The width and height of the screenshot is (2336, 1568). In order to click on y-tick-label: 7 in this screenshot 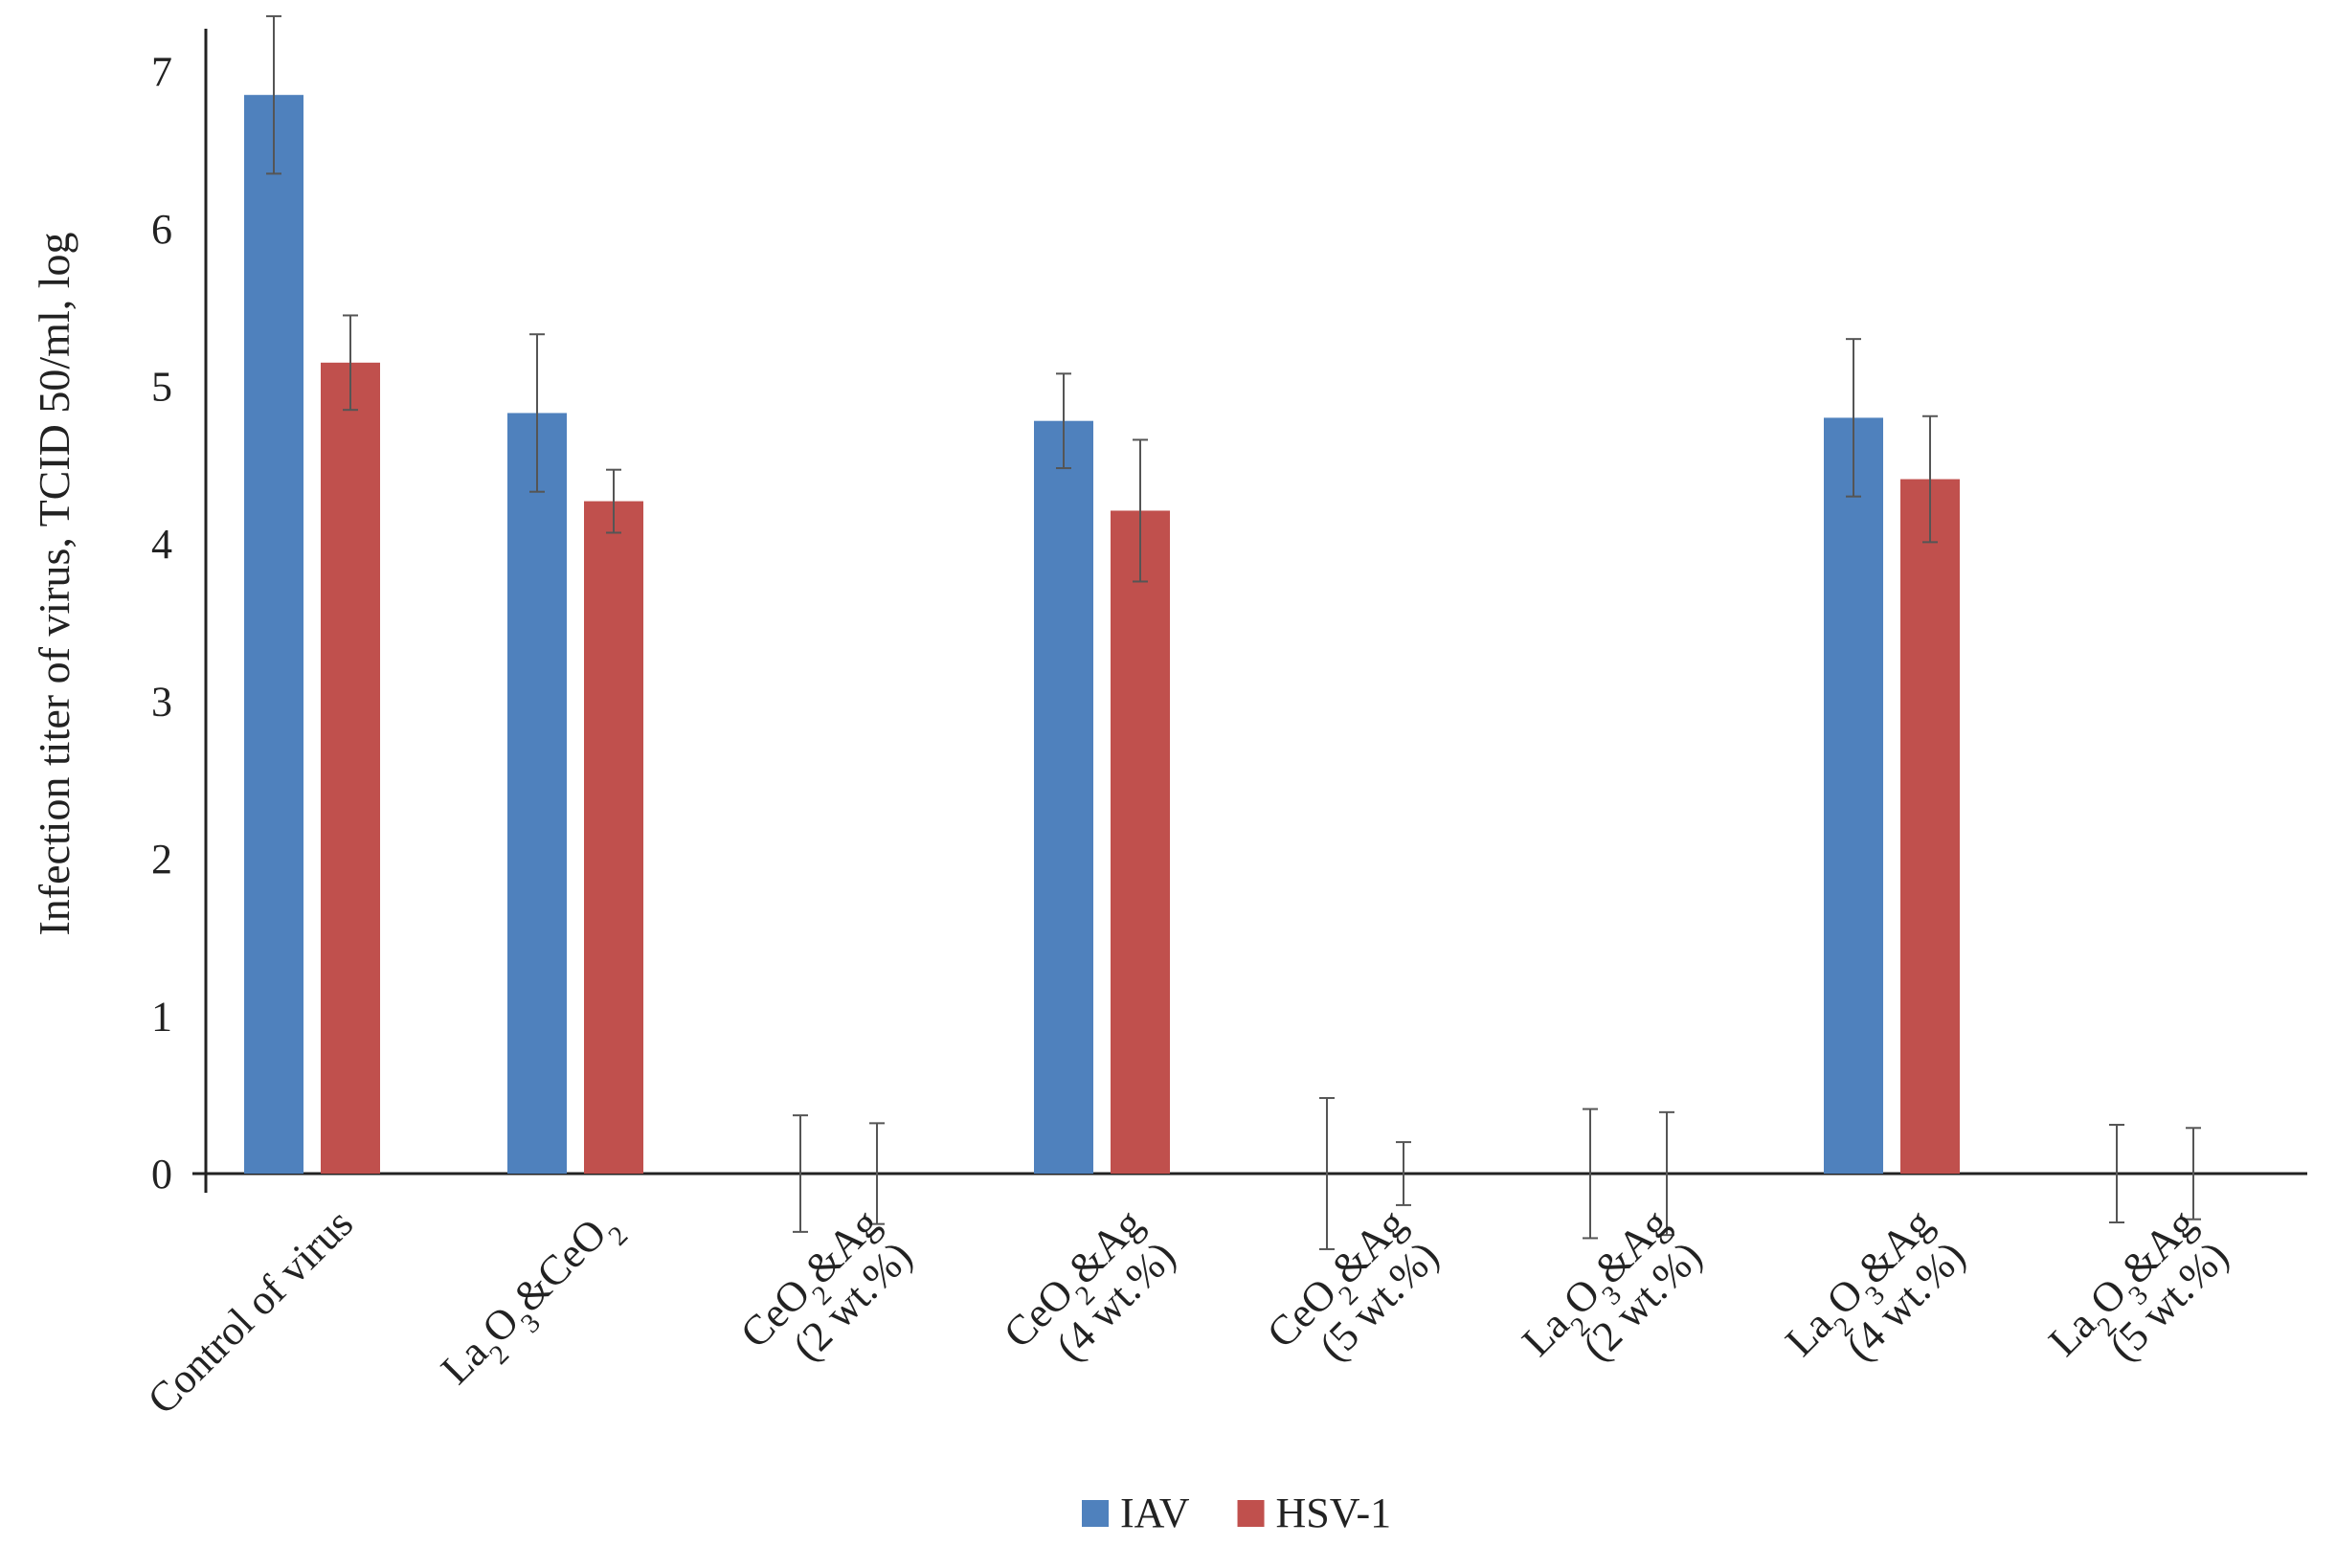, I will do `click(162, 73)`.